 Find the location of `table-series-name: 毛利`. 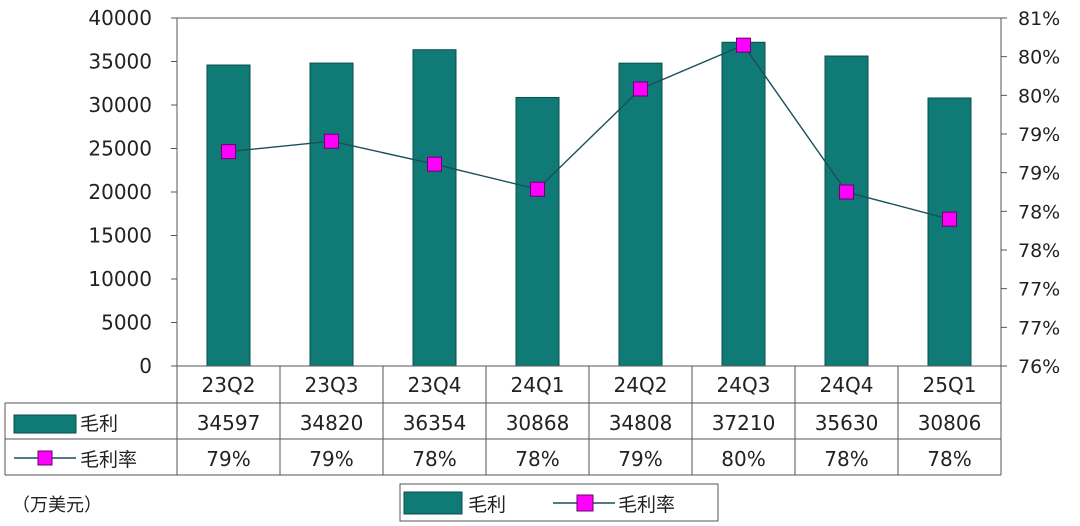

table-series-name: 毛利 is located at coordinates (99, 424).